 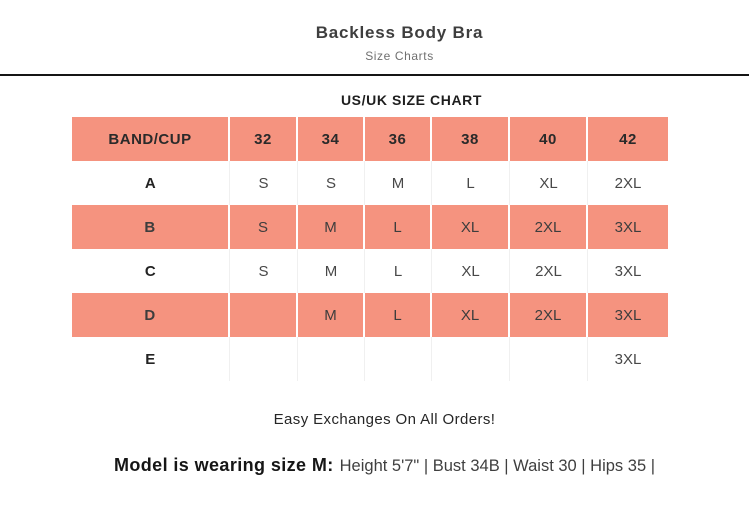 I want to click on band-cell: E, so click(x=151, y=359).